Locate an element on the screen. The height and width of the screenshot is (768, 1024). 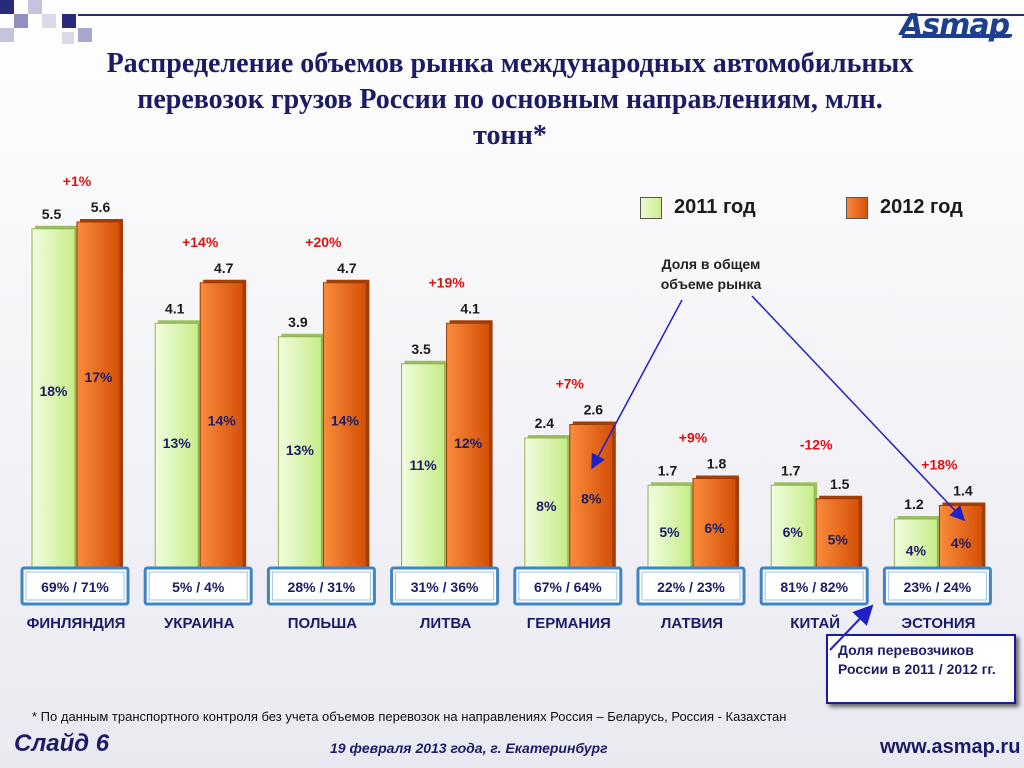
carrier-share-label: 5% / 4% is located at coordinates (198, 587).